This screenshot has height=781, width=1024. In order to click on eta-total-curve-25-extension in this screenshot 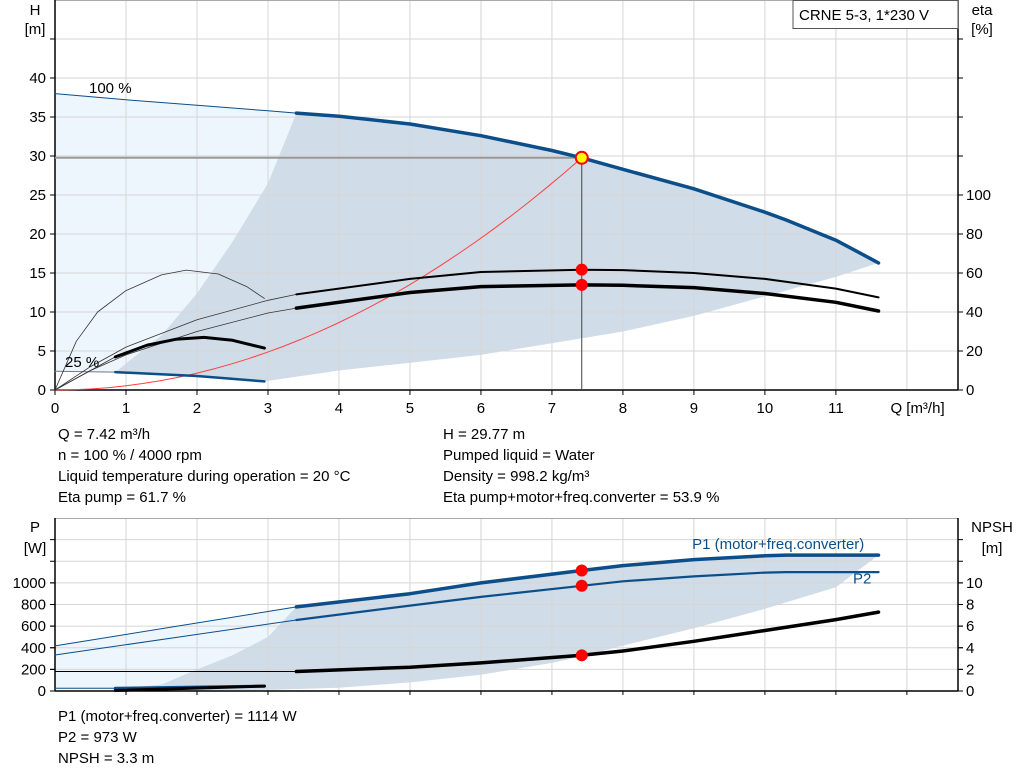, I will do `click(85, 373)`.